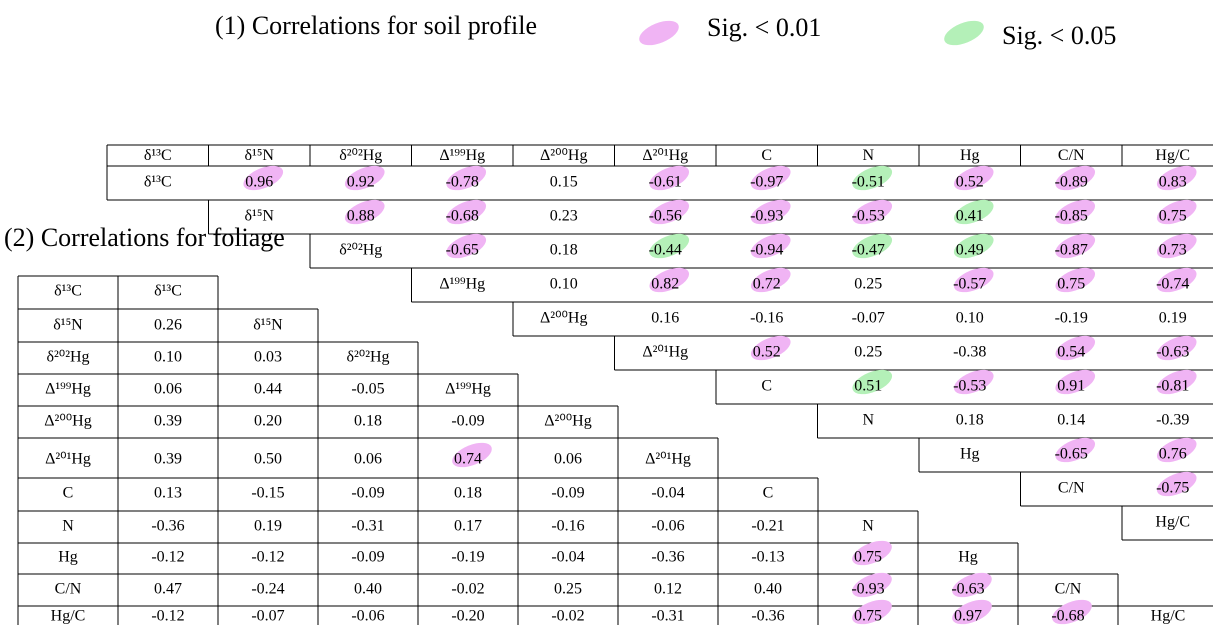 This screenshot has height=625, width=1213. I want to click on cell-value: 0.50, so click(268, 459).